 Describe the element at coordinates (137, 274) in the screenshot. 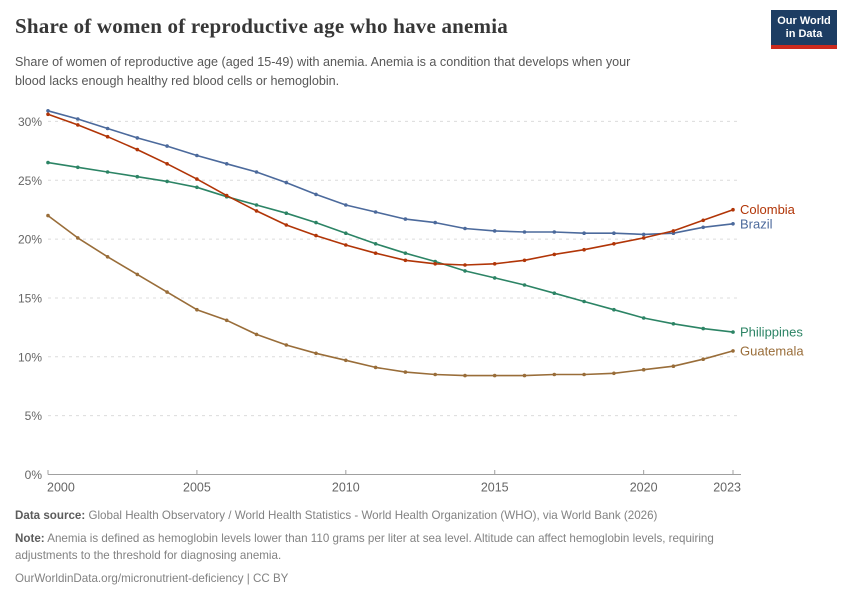

I see `data-point-guatemala-2003` at that location.